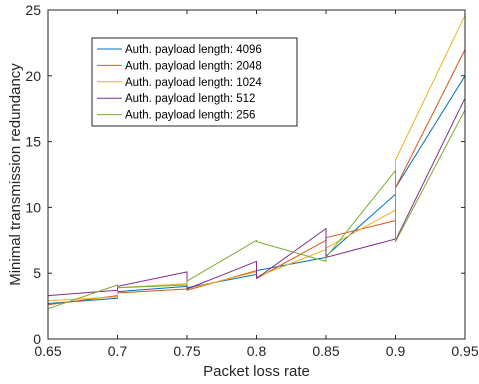  What do you see at coordinates (190, 99) in the screenshot?
I see `legend-entry-label: Auth. payload length: 512` at bounding box center [190, 99].